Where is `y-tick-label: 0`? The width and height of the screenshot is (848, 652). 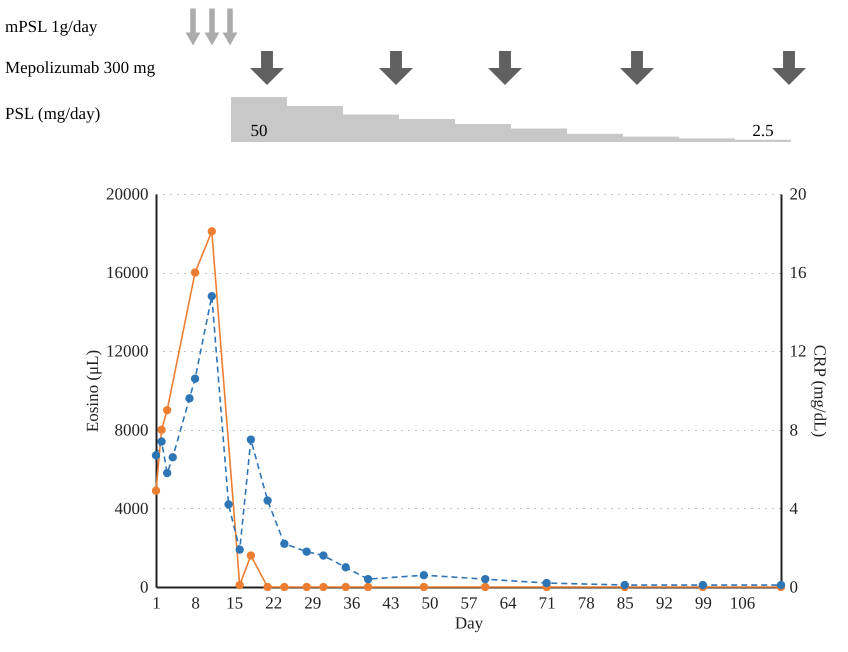 y-tick-label: 0 is located at coordinates (144, 587).